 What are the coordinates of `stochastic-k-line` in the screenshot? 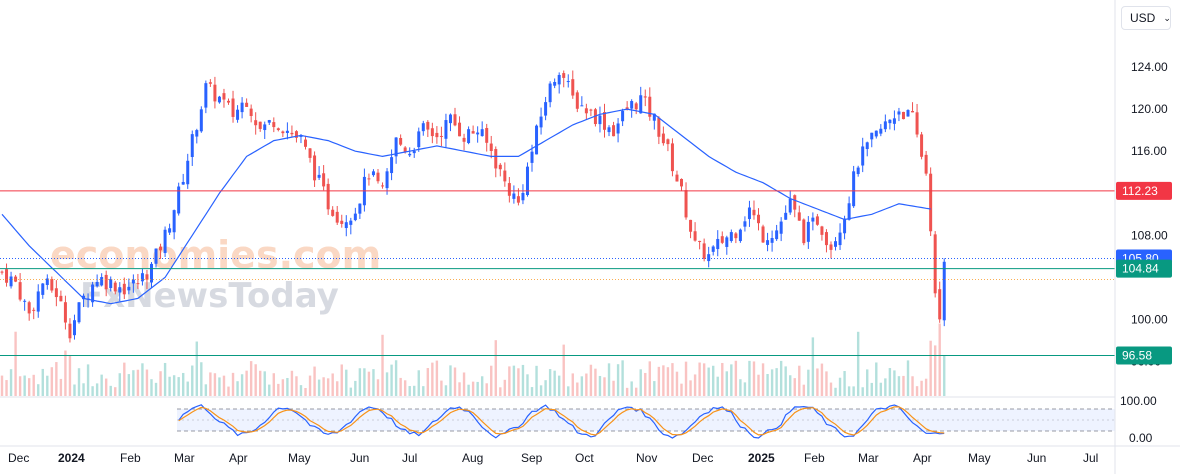 It's located at (561, 421).